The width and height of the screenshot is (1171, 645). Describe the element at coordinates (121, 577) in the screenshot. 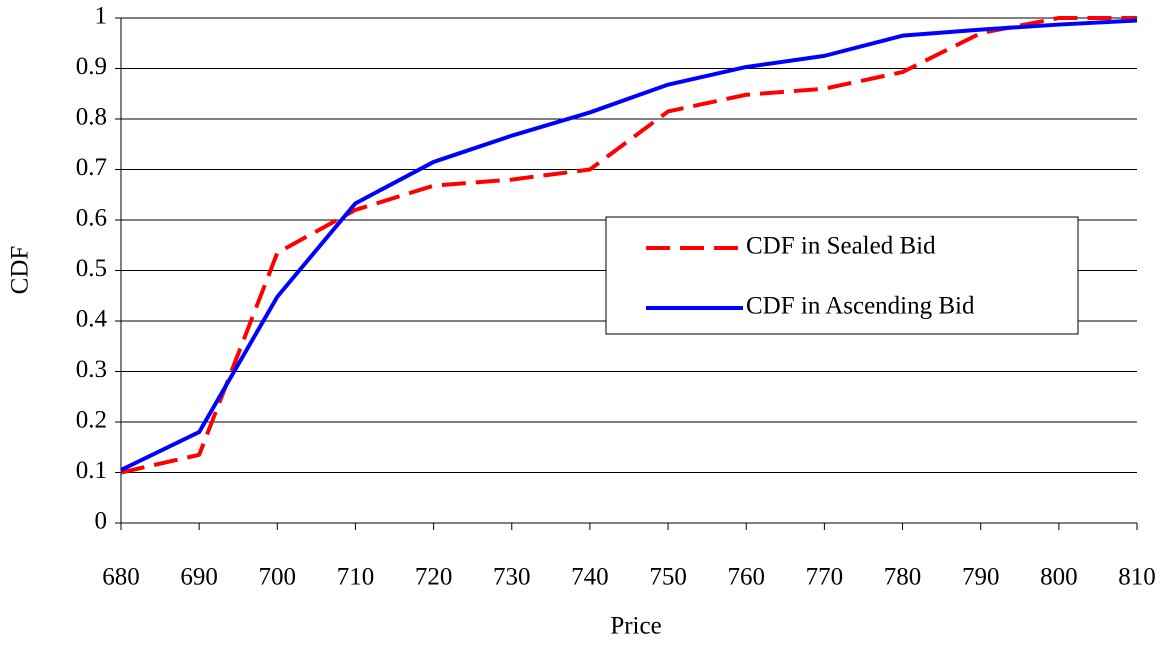

I see `x-tick-label: 680` at that location.